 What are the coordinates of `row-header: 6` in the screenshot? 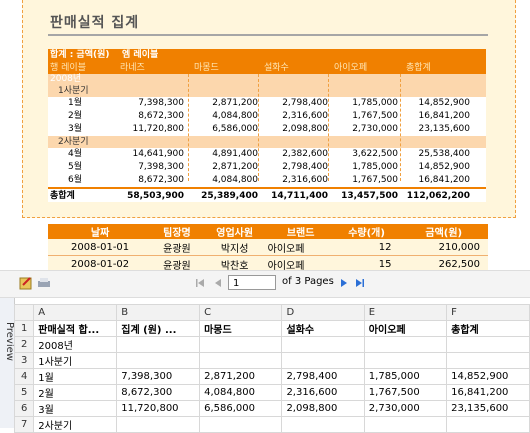 It's located at (24, 408).